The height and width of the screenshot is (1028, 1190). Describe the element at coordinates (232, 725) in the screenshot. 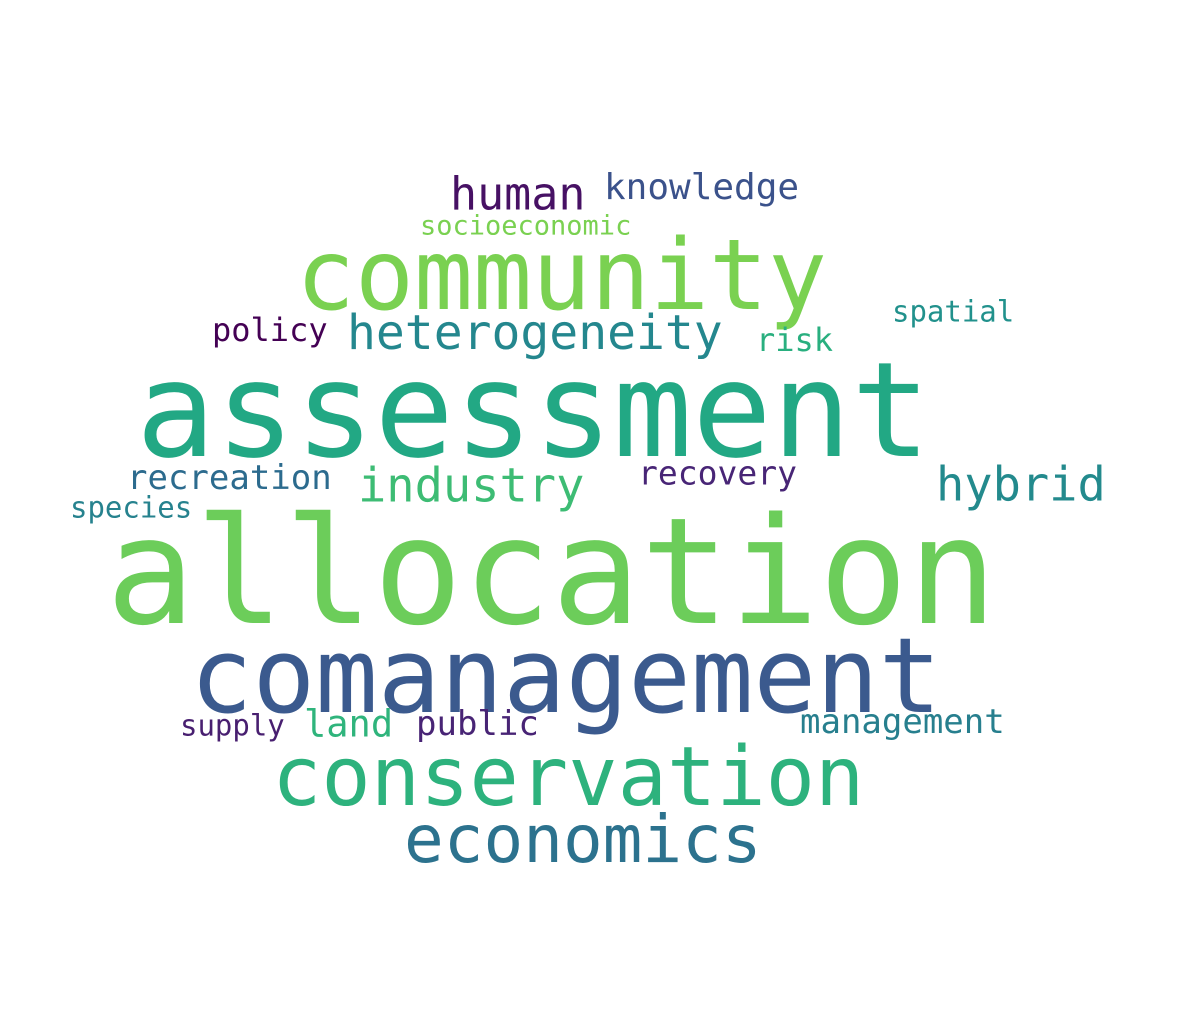

I see `word-supply: supply` at that location.